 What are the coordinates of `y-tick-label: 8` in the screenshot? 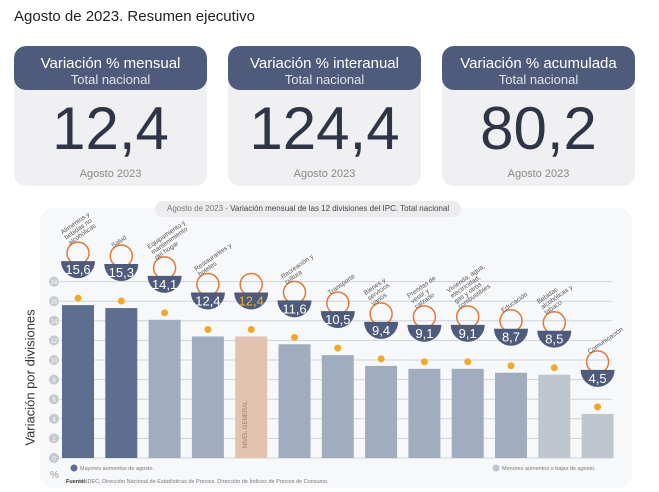 It's located at (54, 381).